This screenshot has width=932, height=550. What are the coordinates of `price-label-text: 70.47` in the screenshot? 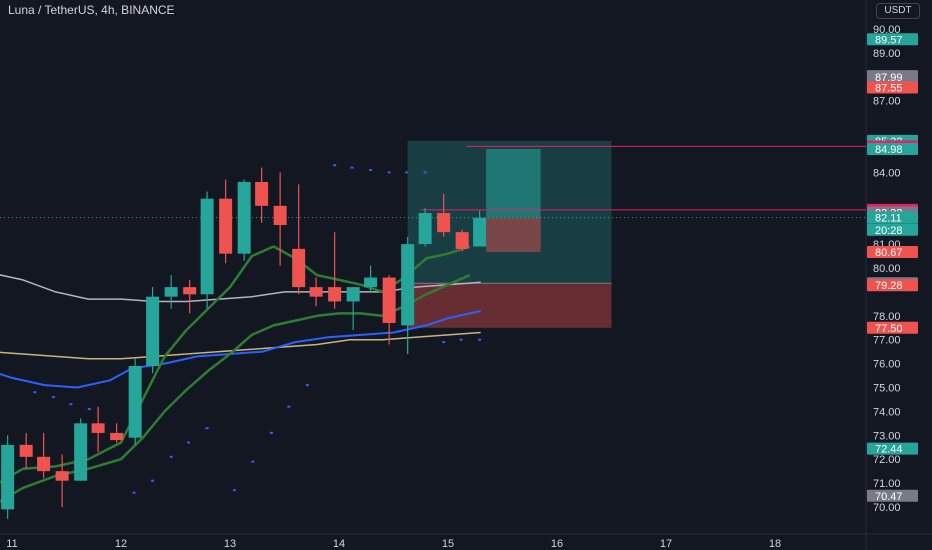 It's located at (889, 497).